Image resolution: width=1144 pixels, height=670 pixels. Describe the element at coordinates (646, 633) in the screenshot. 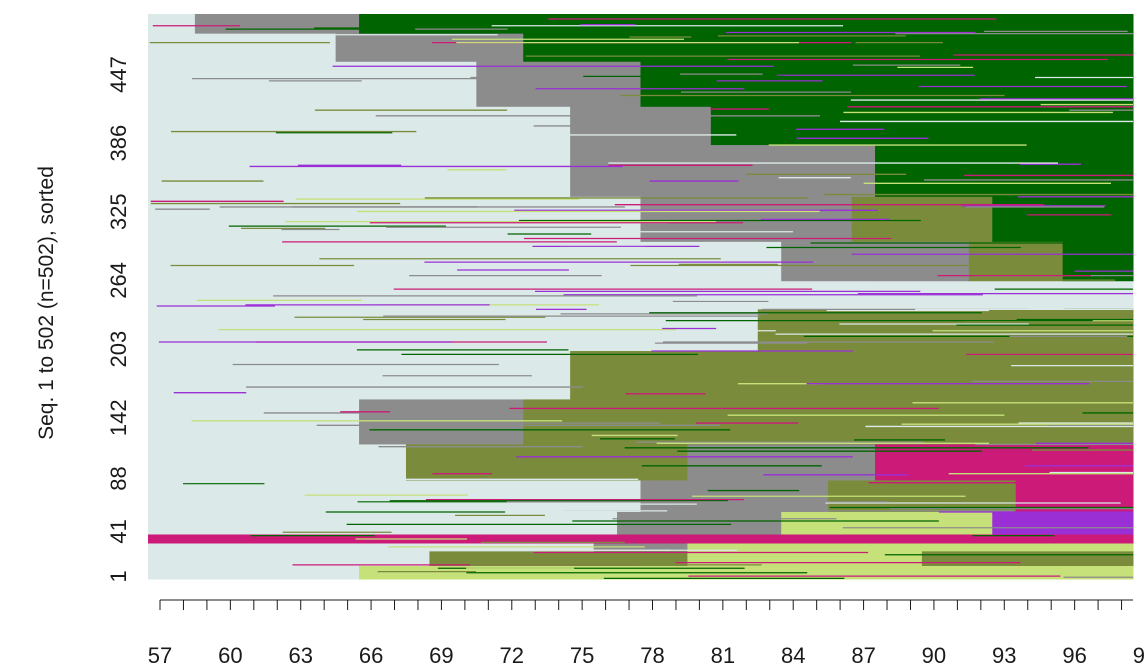

I see `x-axis: 57 60 63 66 69 72 75 78 81 84 87 90 93 96 99` at that location.